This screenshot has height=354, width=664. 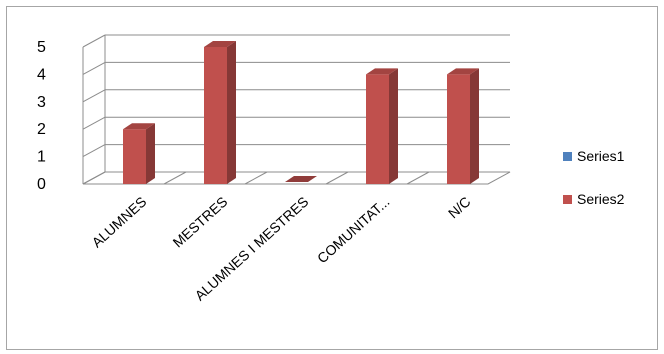 What do you see at coordinates (601, 199) in the screenshot?
I see `legend-label: Series2` at bounding box center [601, 199].